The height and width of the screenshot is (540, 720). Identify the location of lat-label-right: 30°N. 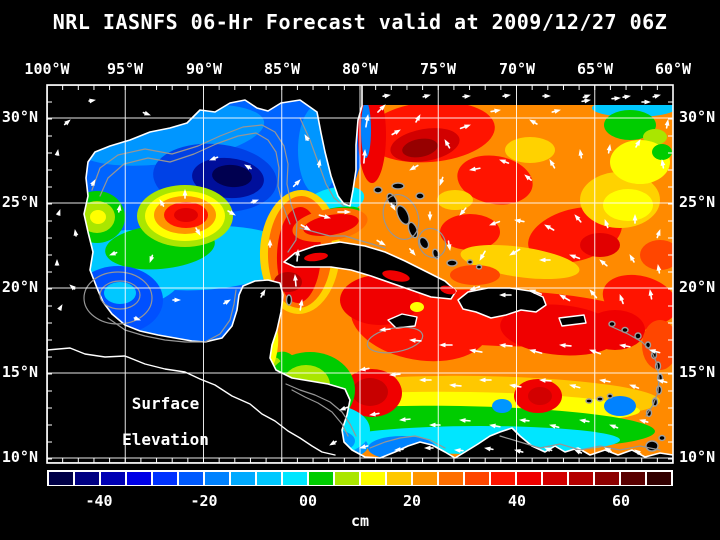
(697, 117).